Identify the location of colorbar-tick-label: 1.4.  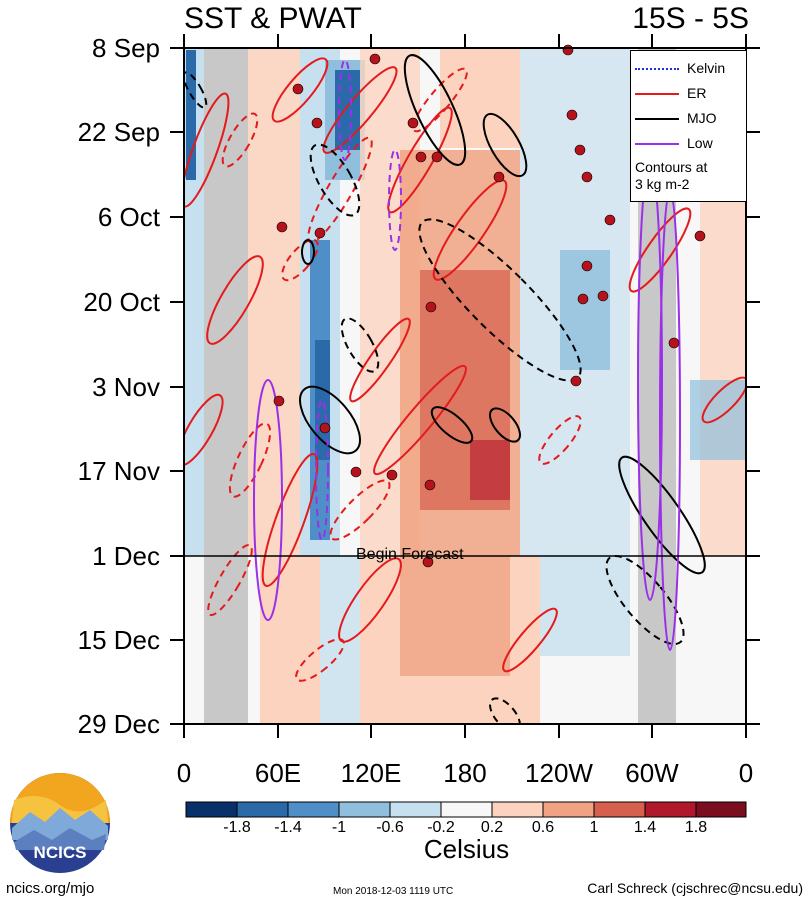
(645, 827).